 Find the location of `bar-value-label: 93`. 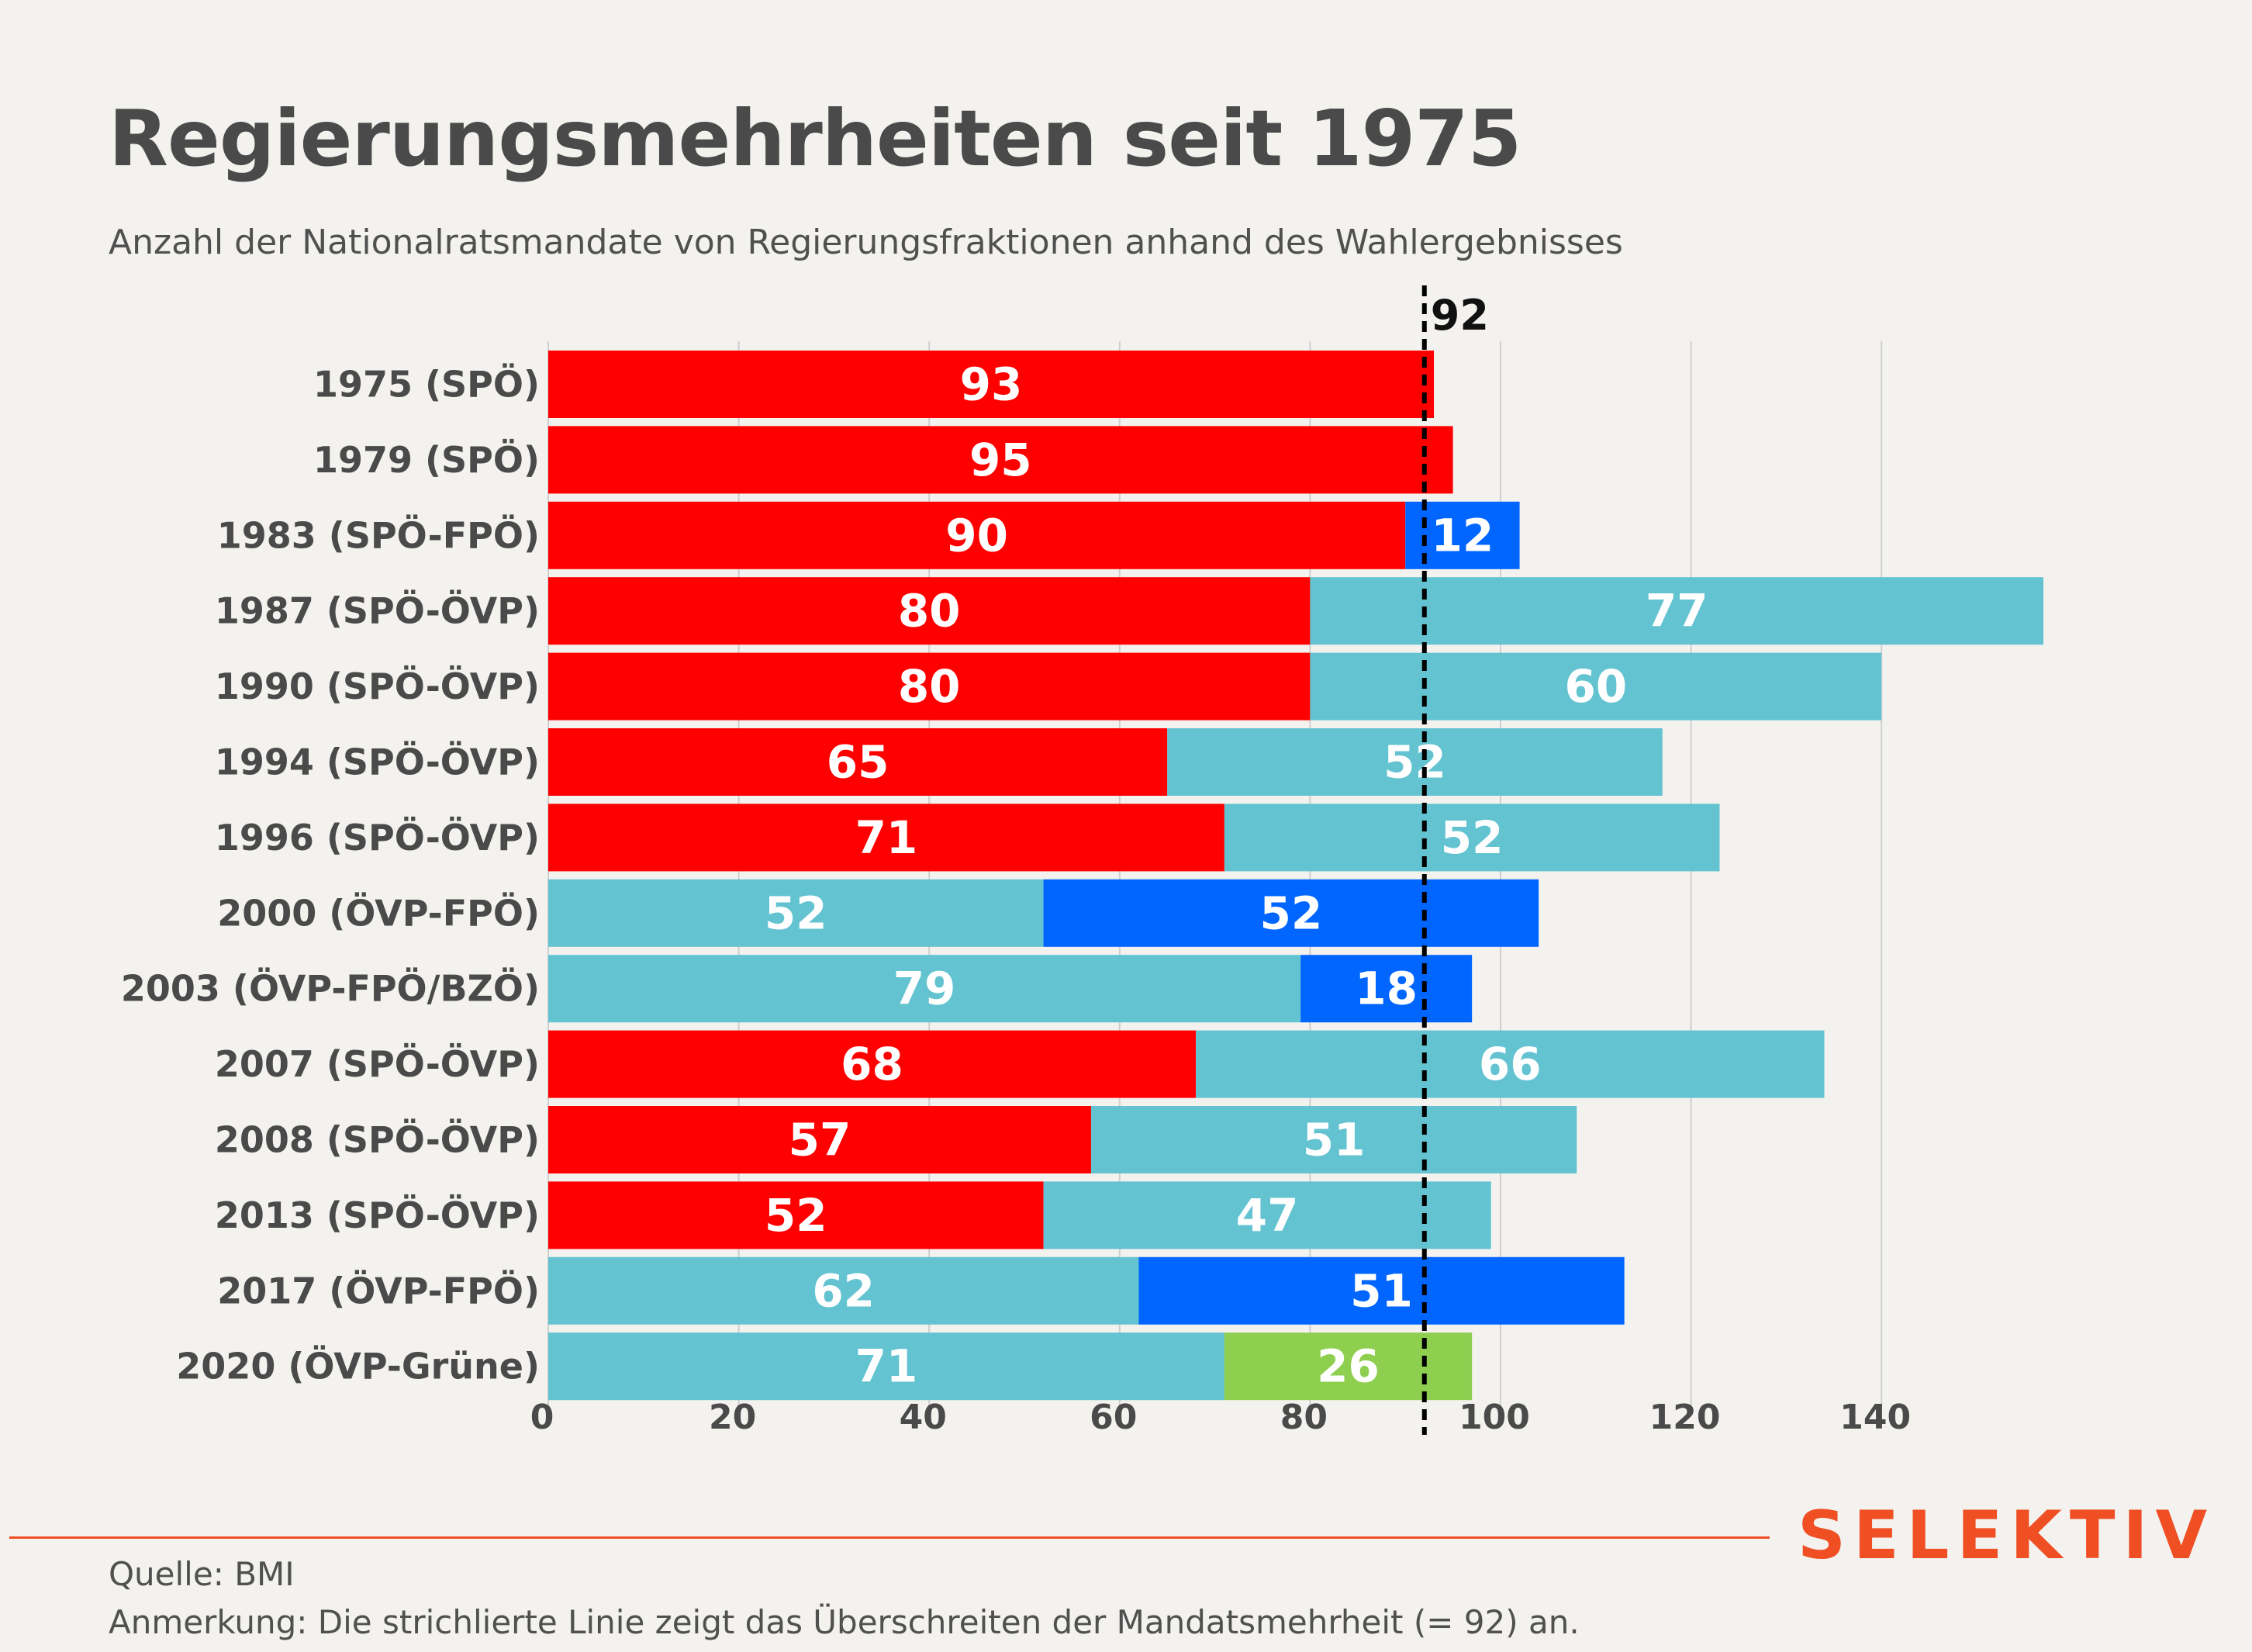

bar-value-label: 93 is located at coordinates (991, 384).